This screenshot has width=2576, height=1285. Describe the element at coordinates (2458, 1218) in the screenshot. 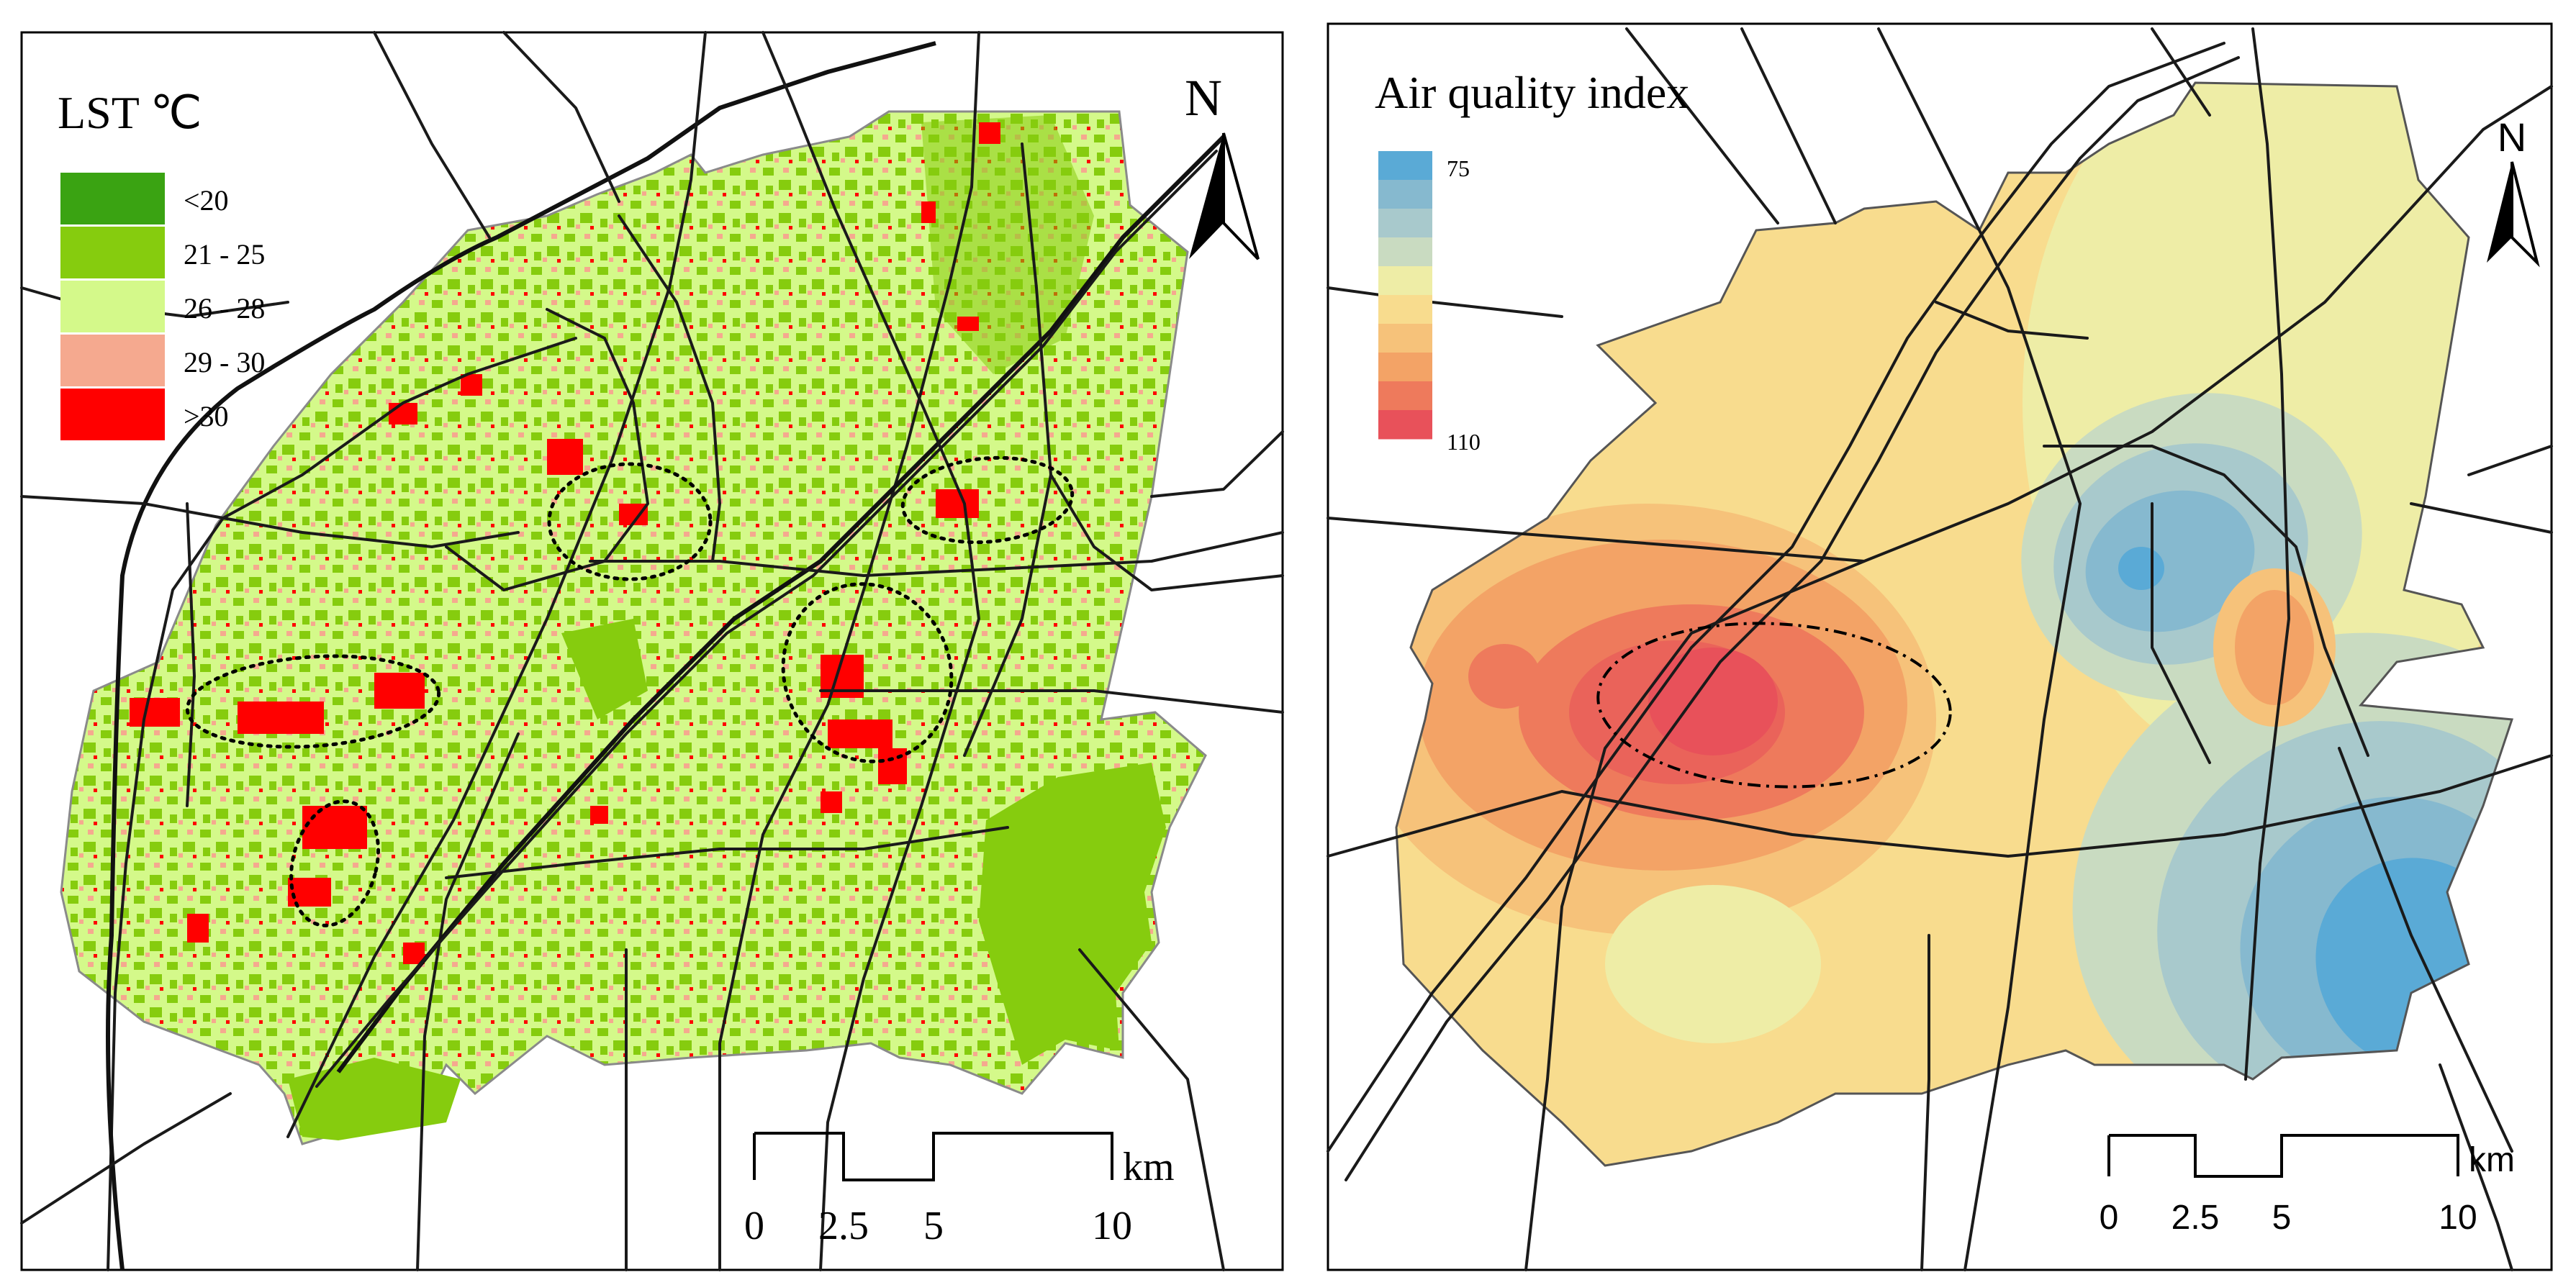

I see `aqi-scale-tick-3: 10` at that location.